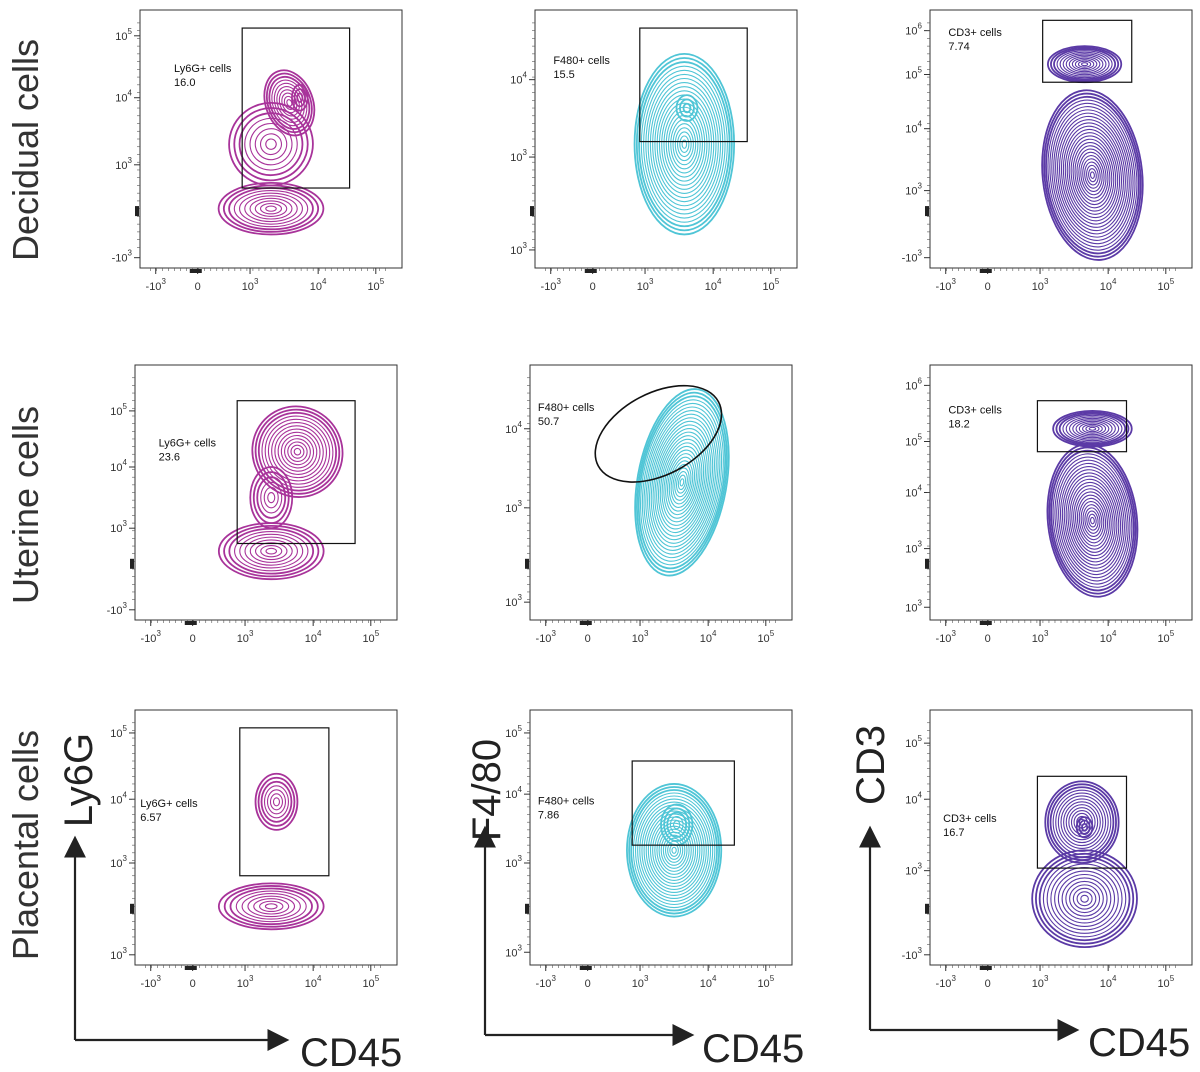  Describe the element at coordinates (1019, 895) in the screenshot. I see `axis-arrow-group: CD3 CD45` at that location.